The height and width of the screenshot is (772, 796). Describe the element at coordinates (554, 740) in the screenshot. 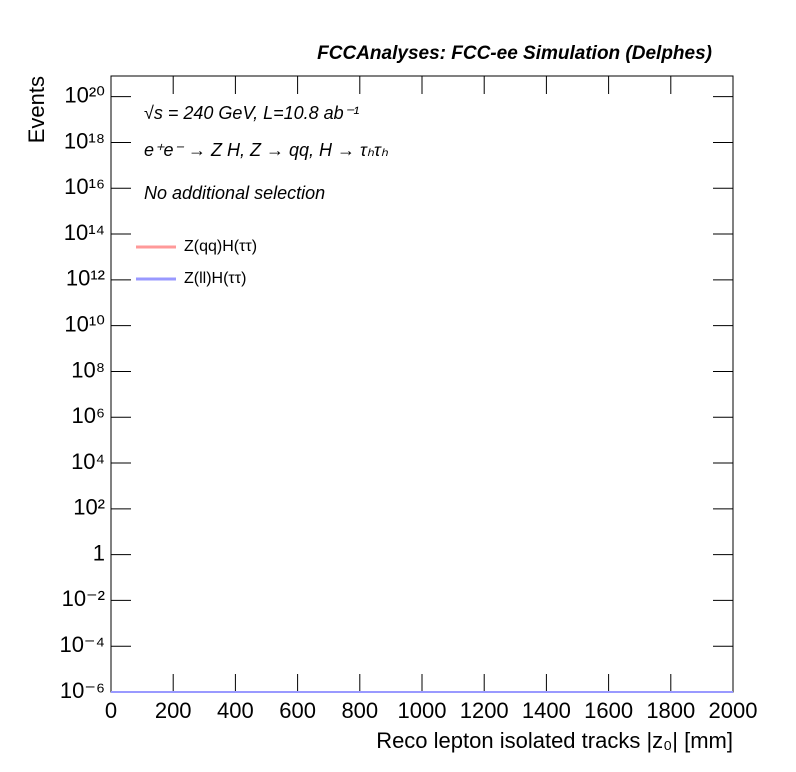

I see `x-axis-label: Reco lepton isolated tracks |z₀| [mm]` at that location.